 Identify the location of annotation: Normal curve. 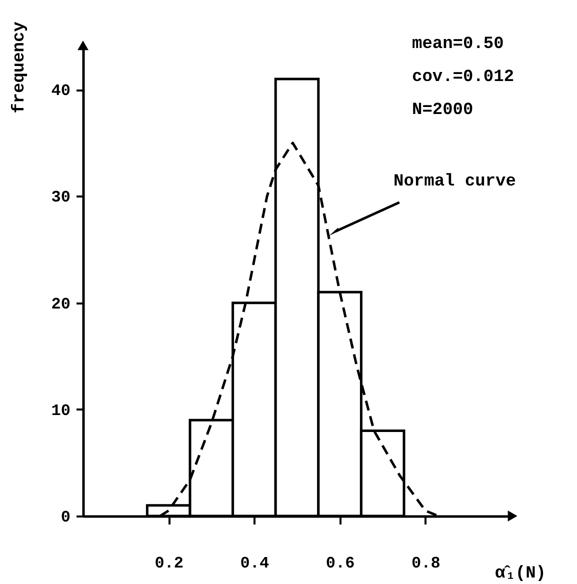
(455, 182).